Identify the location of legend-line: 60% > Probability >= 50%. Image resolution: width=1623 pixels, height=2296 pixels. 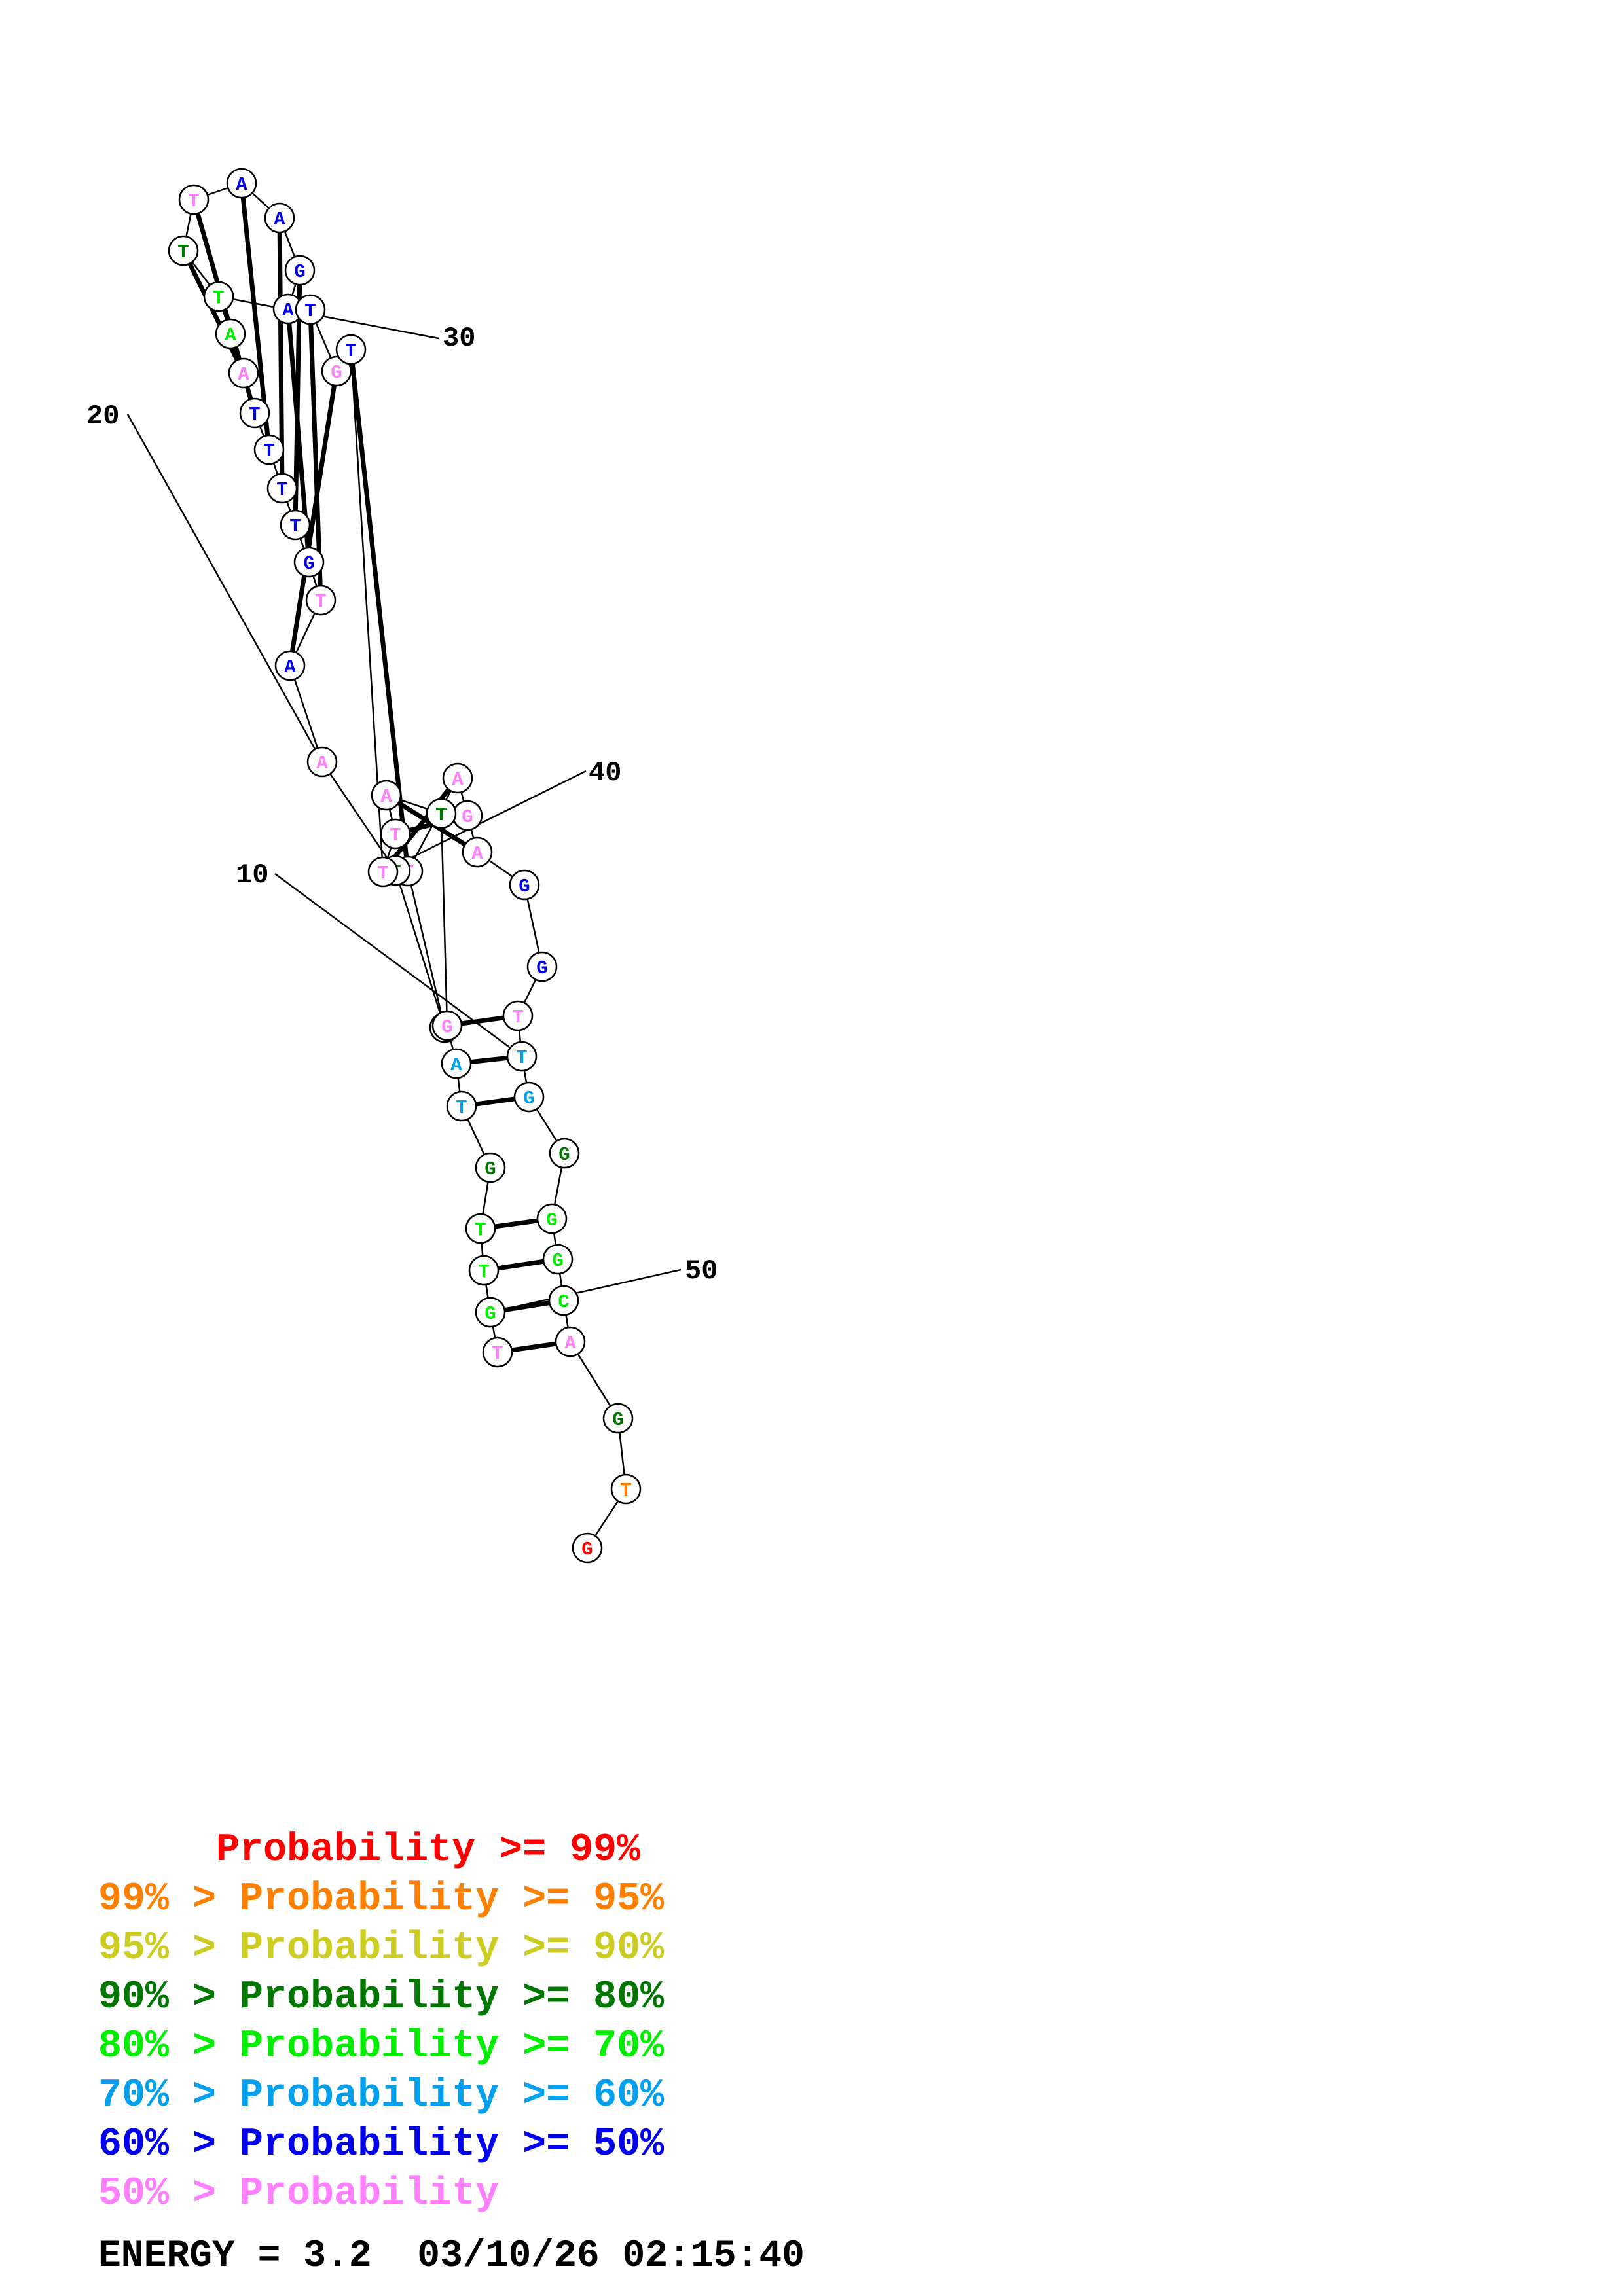
(381, 2145).